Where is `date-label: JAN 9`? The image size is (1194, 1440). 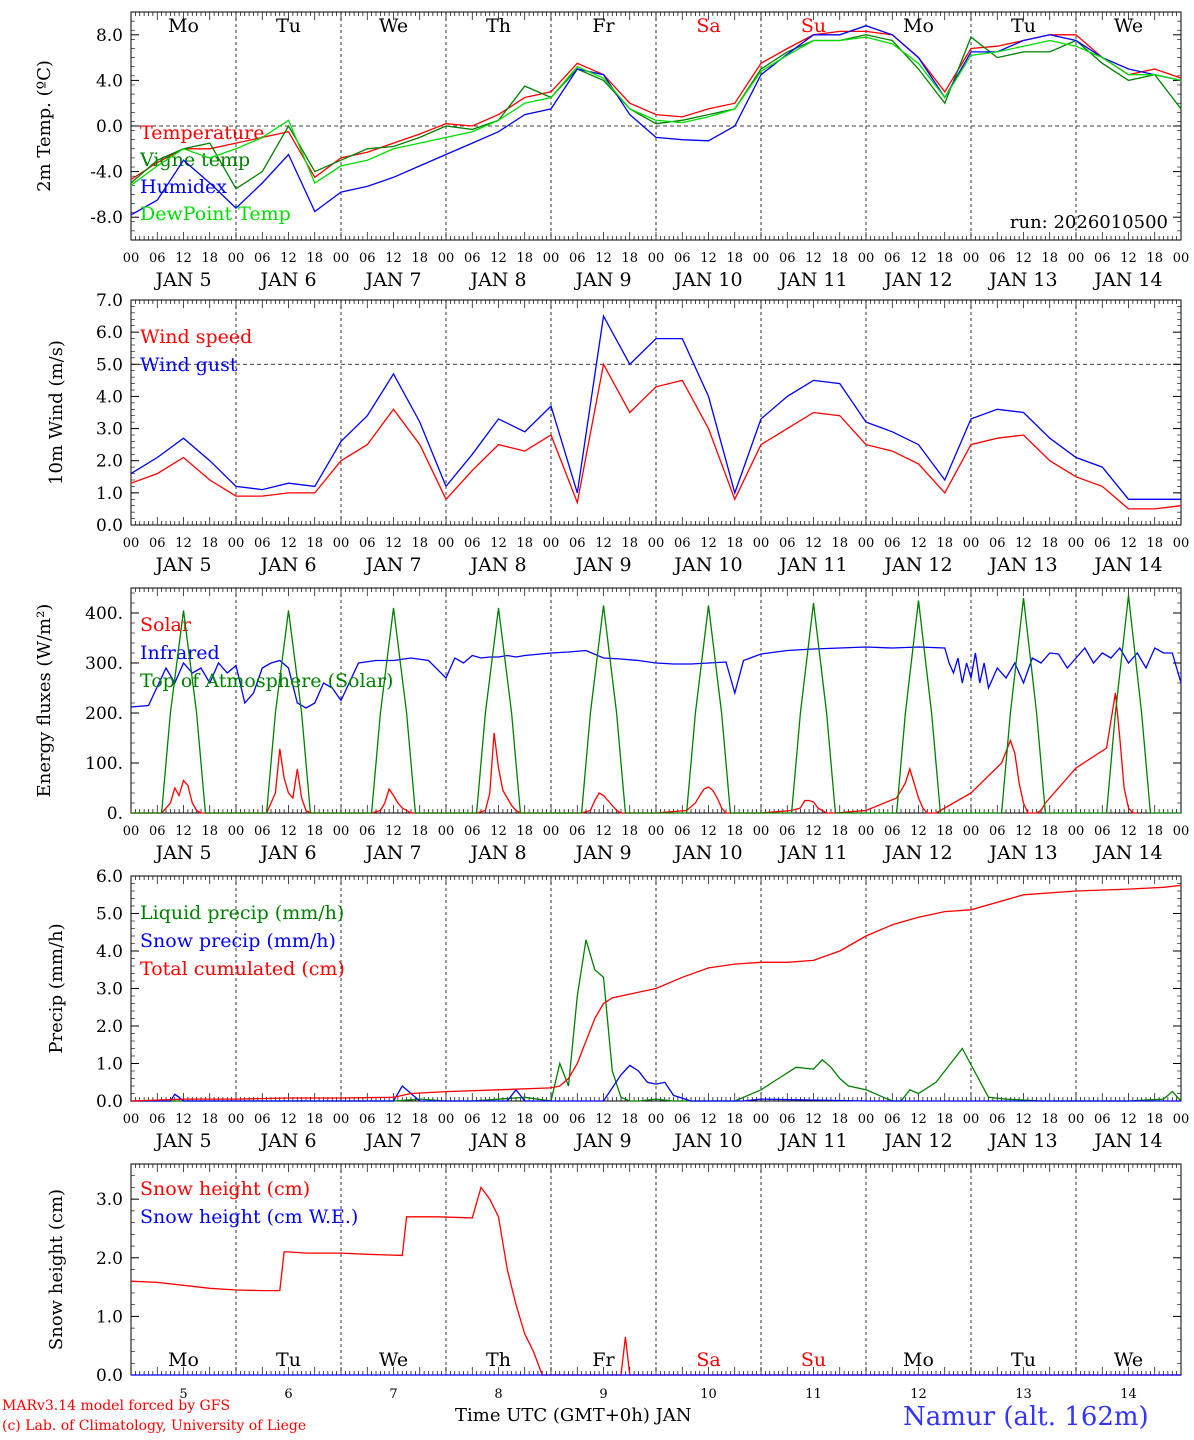 date-label: JAN 9 is located at coordinates (602, 280).